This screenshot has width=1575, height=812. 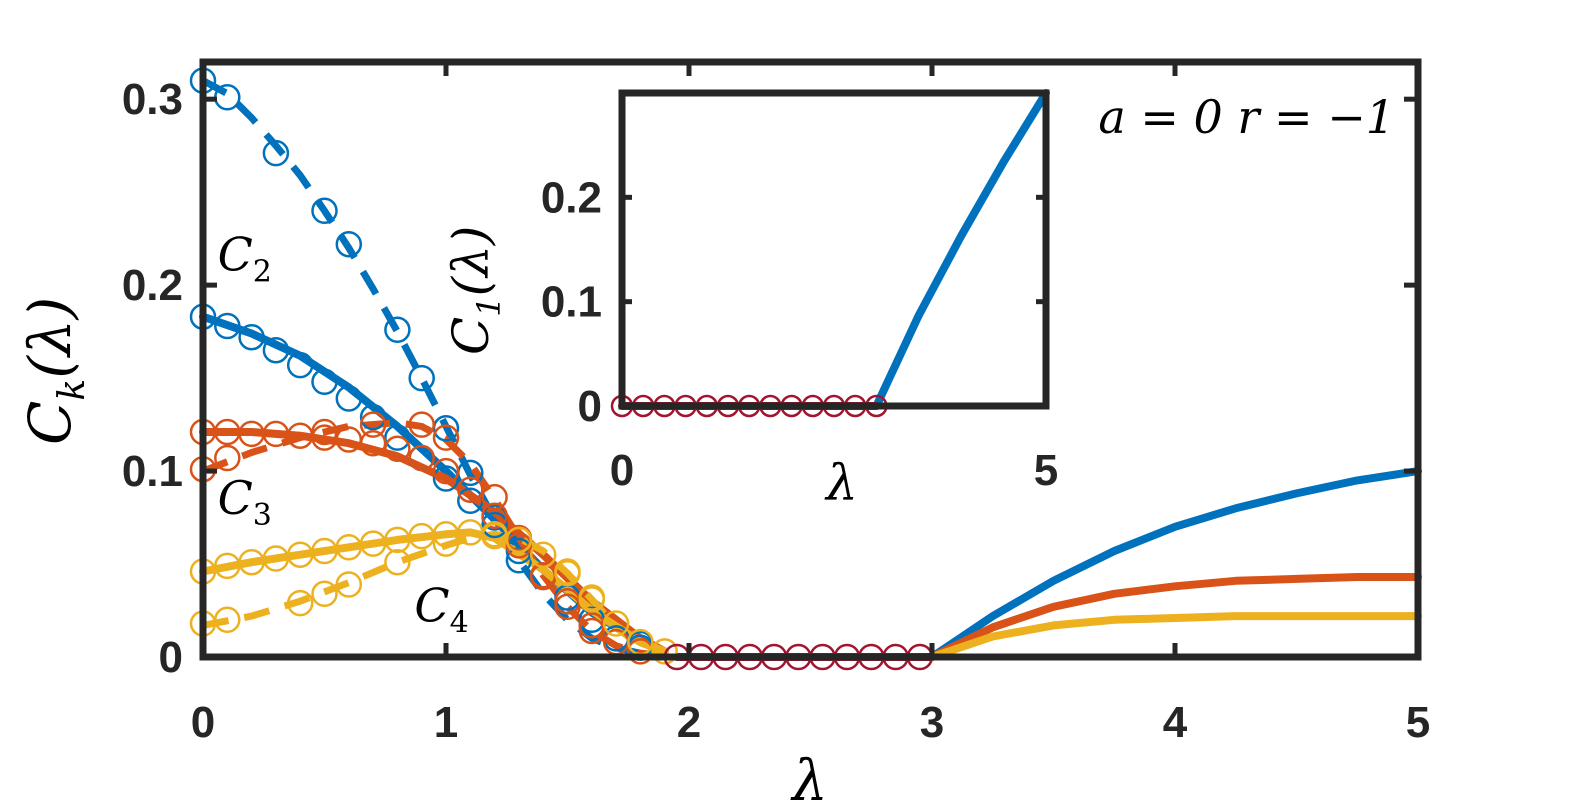 What do you see at coordinates (262, 271) in the screenshot?
I see `curve-label-sub: 2` at bounding box center [262, 271].